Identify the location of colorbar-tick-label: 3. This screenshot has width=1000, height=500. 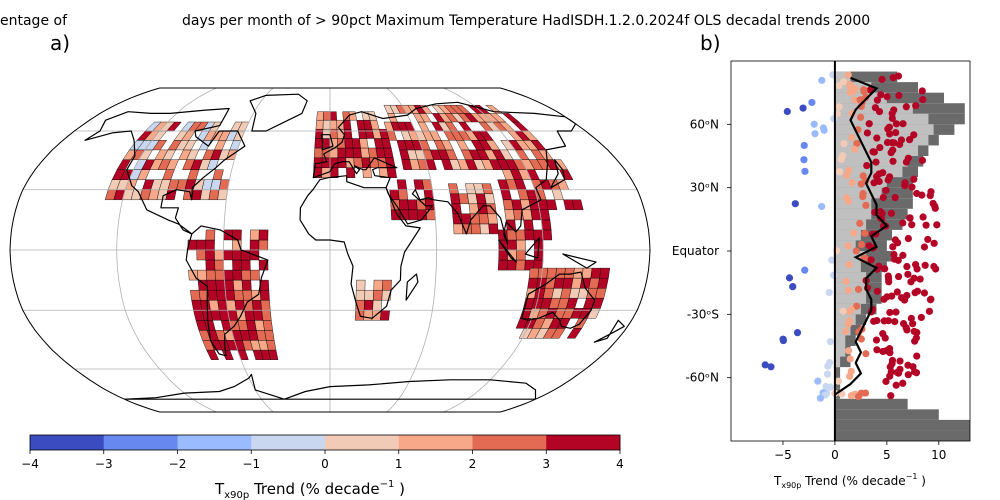
(546, 464).